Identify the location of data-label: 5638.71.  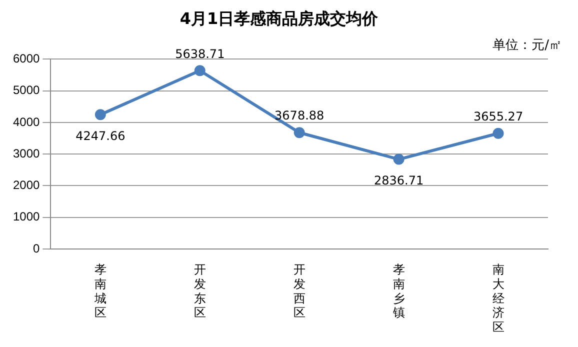
(200, 53).